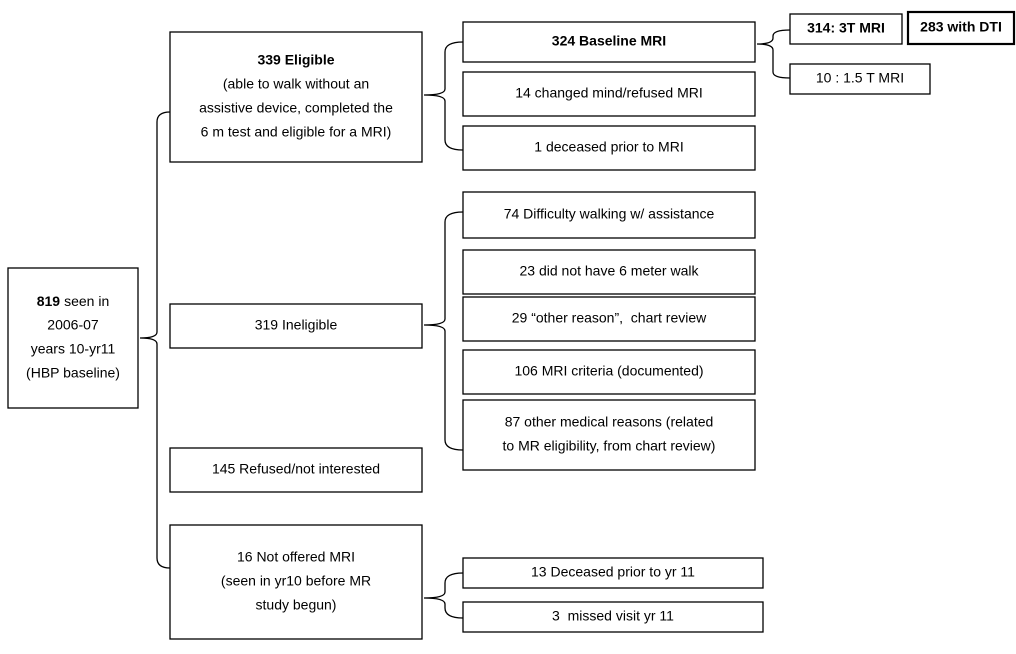 The image size is (1016, 654). I want to click on node-title: 314: 3T MRI, so click(846, 28).